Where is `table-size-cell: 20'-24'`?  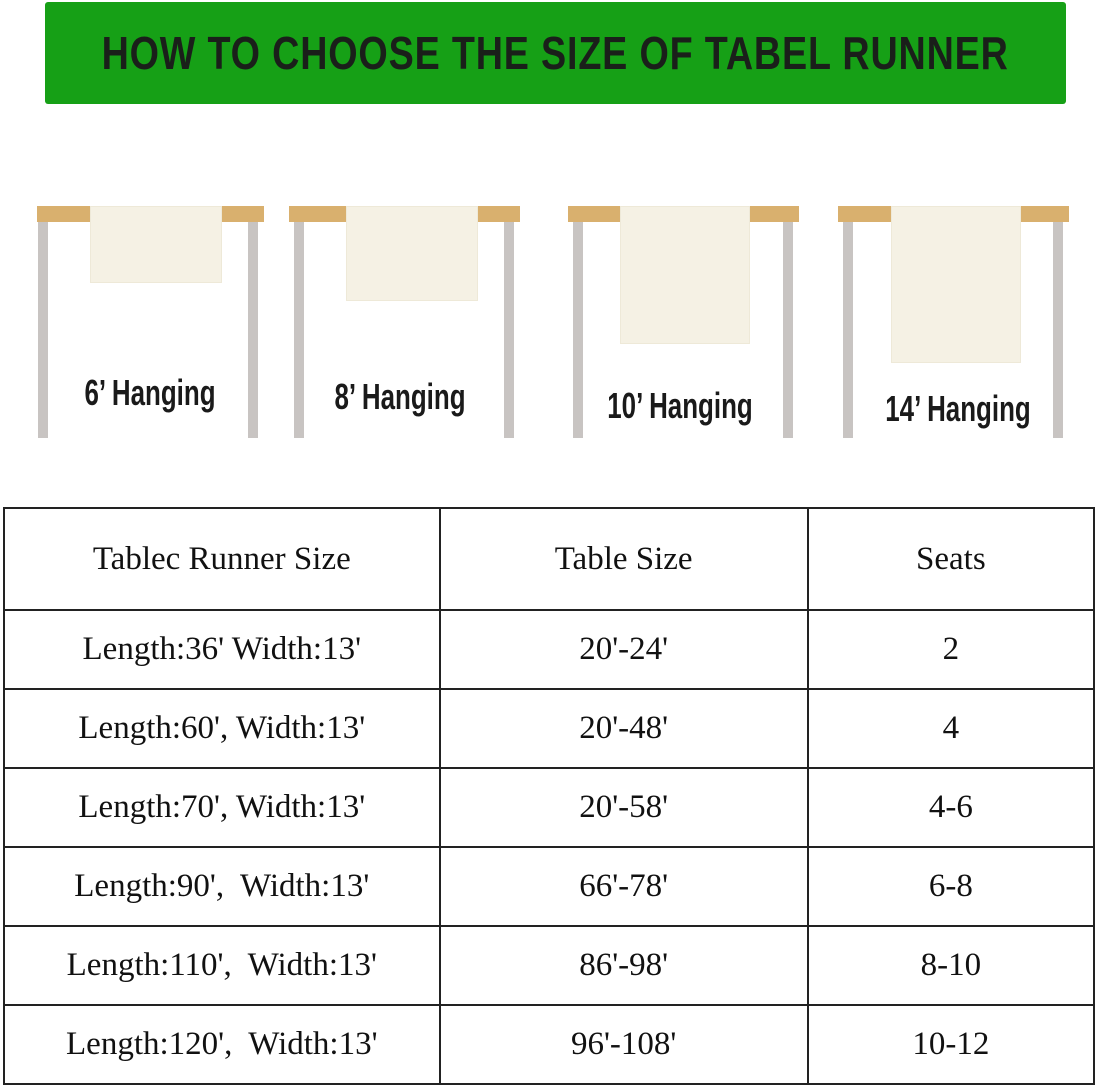
table-size-cell: 20'-24' is located at coordinates (623, 649).